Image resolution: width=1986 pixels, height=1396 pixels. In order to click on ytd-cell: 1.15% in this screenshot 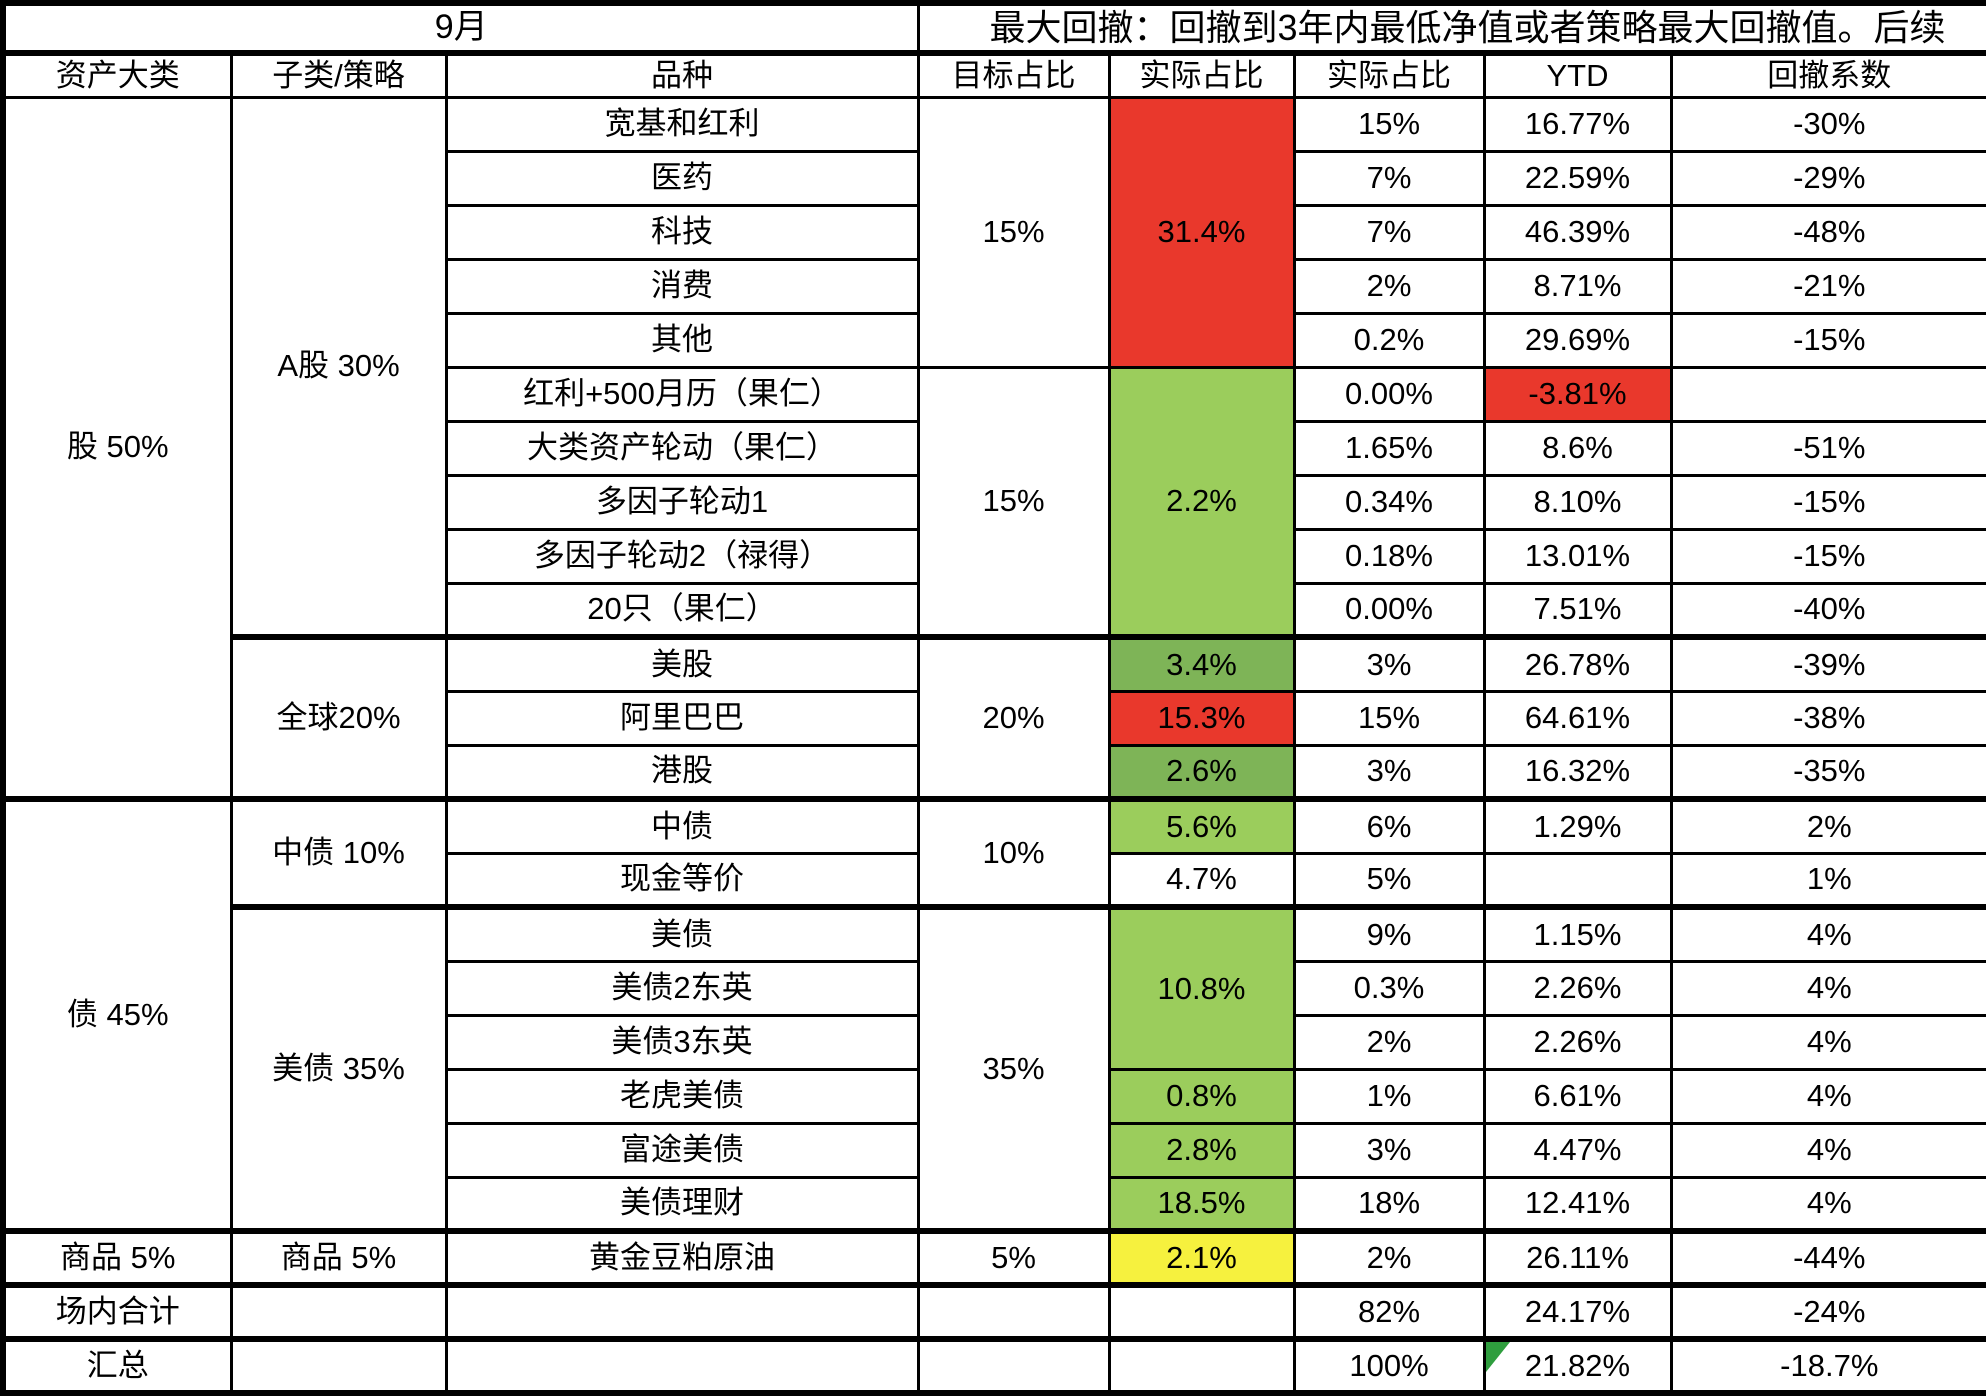, I will do `click(1577, 933)`.